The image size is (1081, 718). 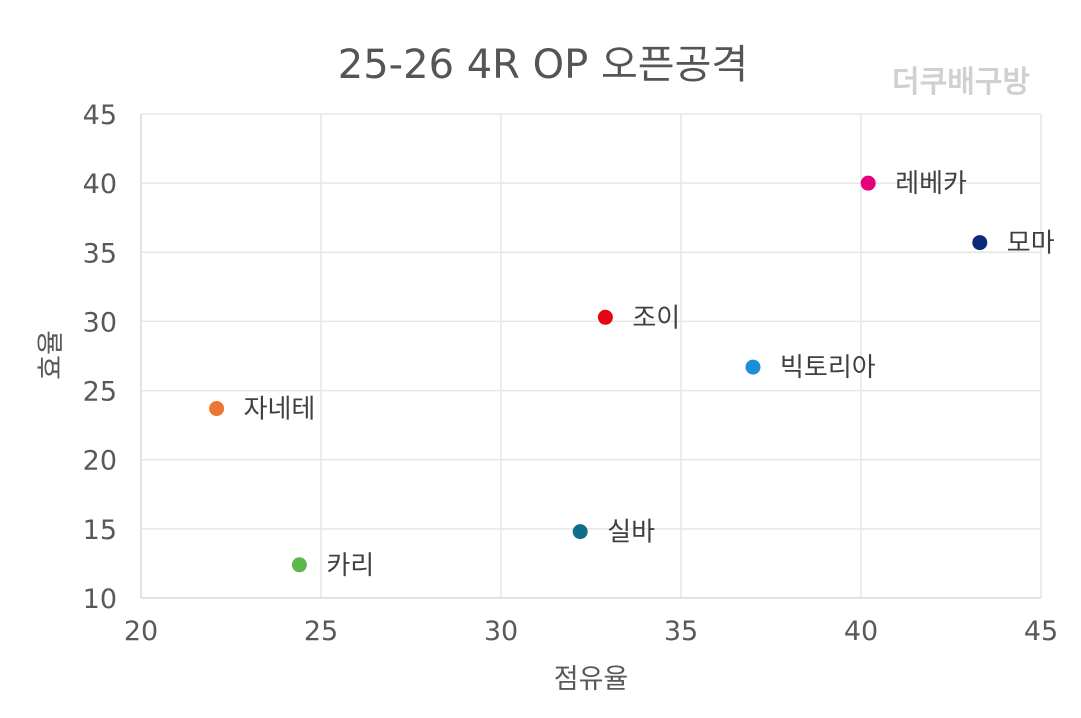 What do you see at coordinates (591, 679) in the screenshot?
I see `x-axis-title: 점유율` at bounding box center [591, 679].